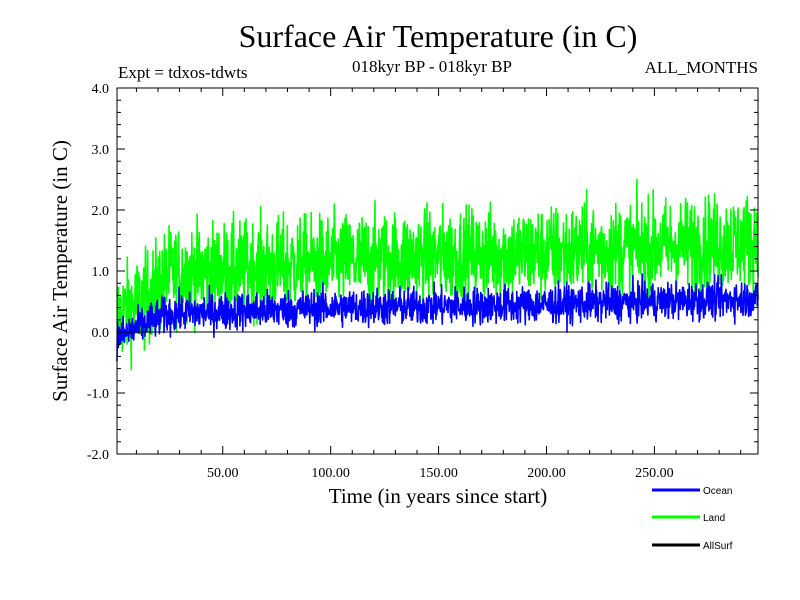 This screenshot has height=600, width=800. Describe the element at coordinates (438, 36) in the screenshot. I see `chart-title: Surface Air Temperature (in C)` at that location.